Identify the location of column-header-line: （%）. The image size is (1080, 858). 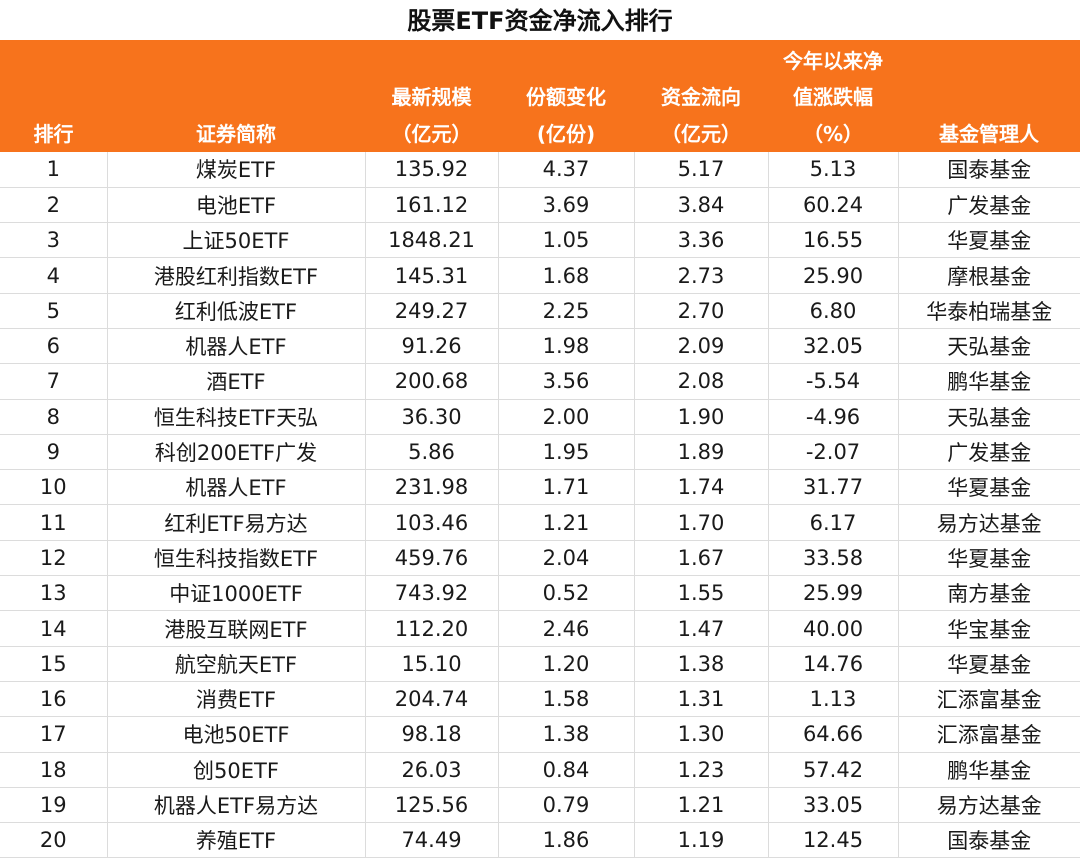
(833, 133).